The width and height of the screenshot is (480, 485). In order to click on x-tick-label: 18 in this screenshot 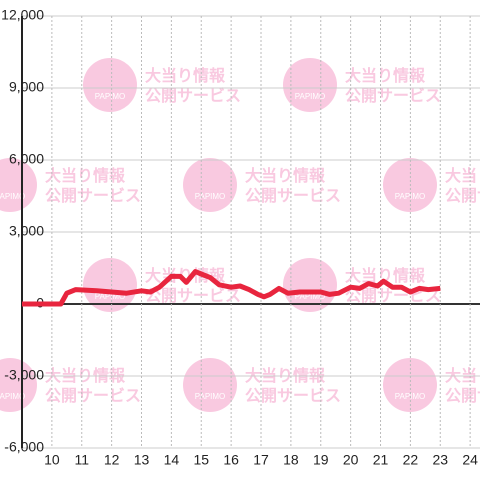, I will do `click(291, 460)`.